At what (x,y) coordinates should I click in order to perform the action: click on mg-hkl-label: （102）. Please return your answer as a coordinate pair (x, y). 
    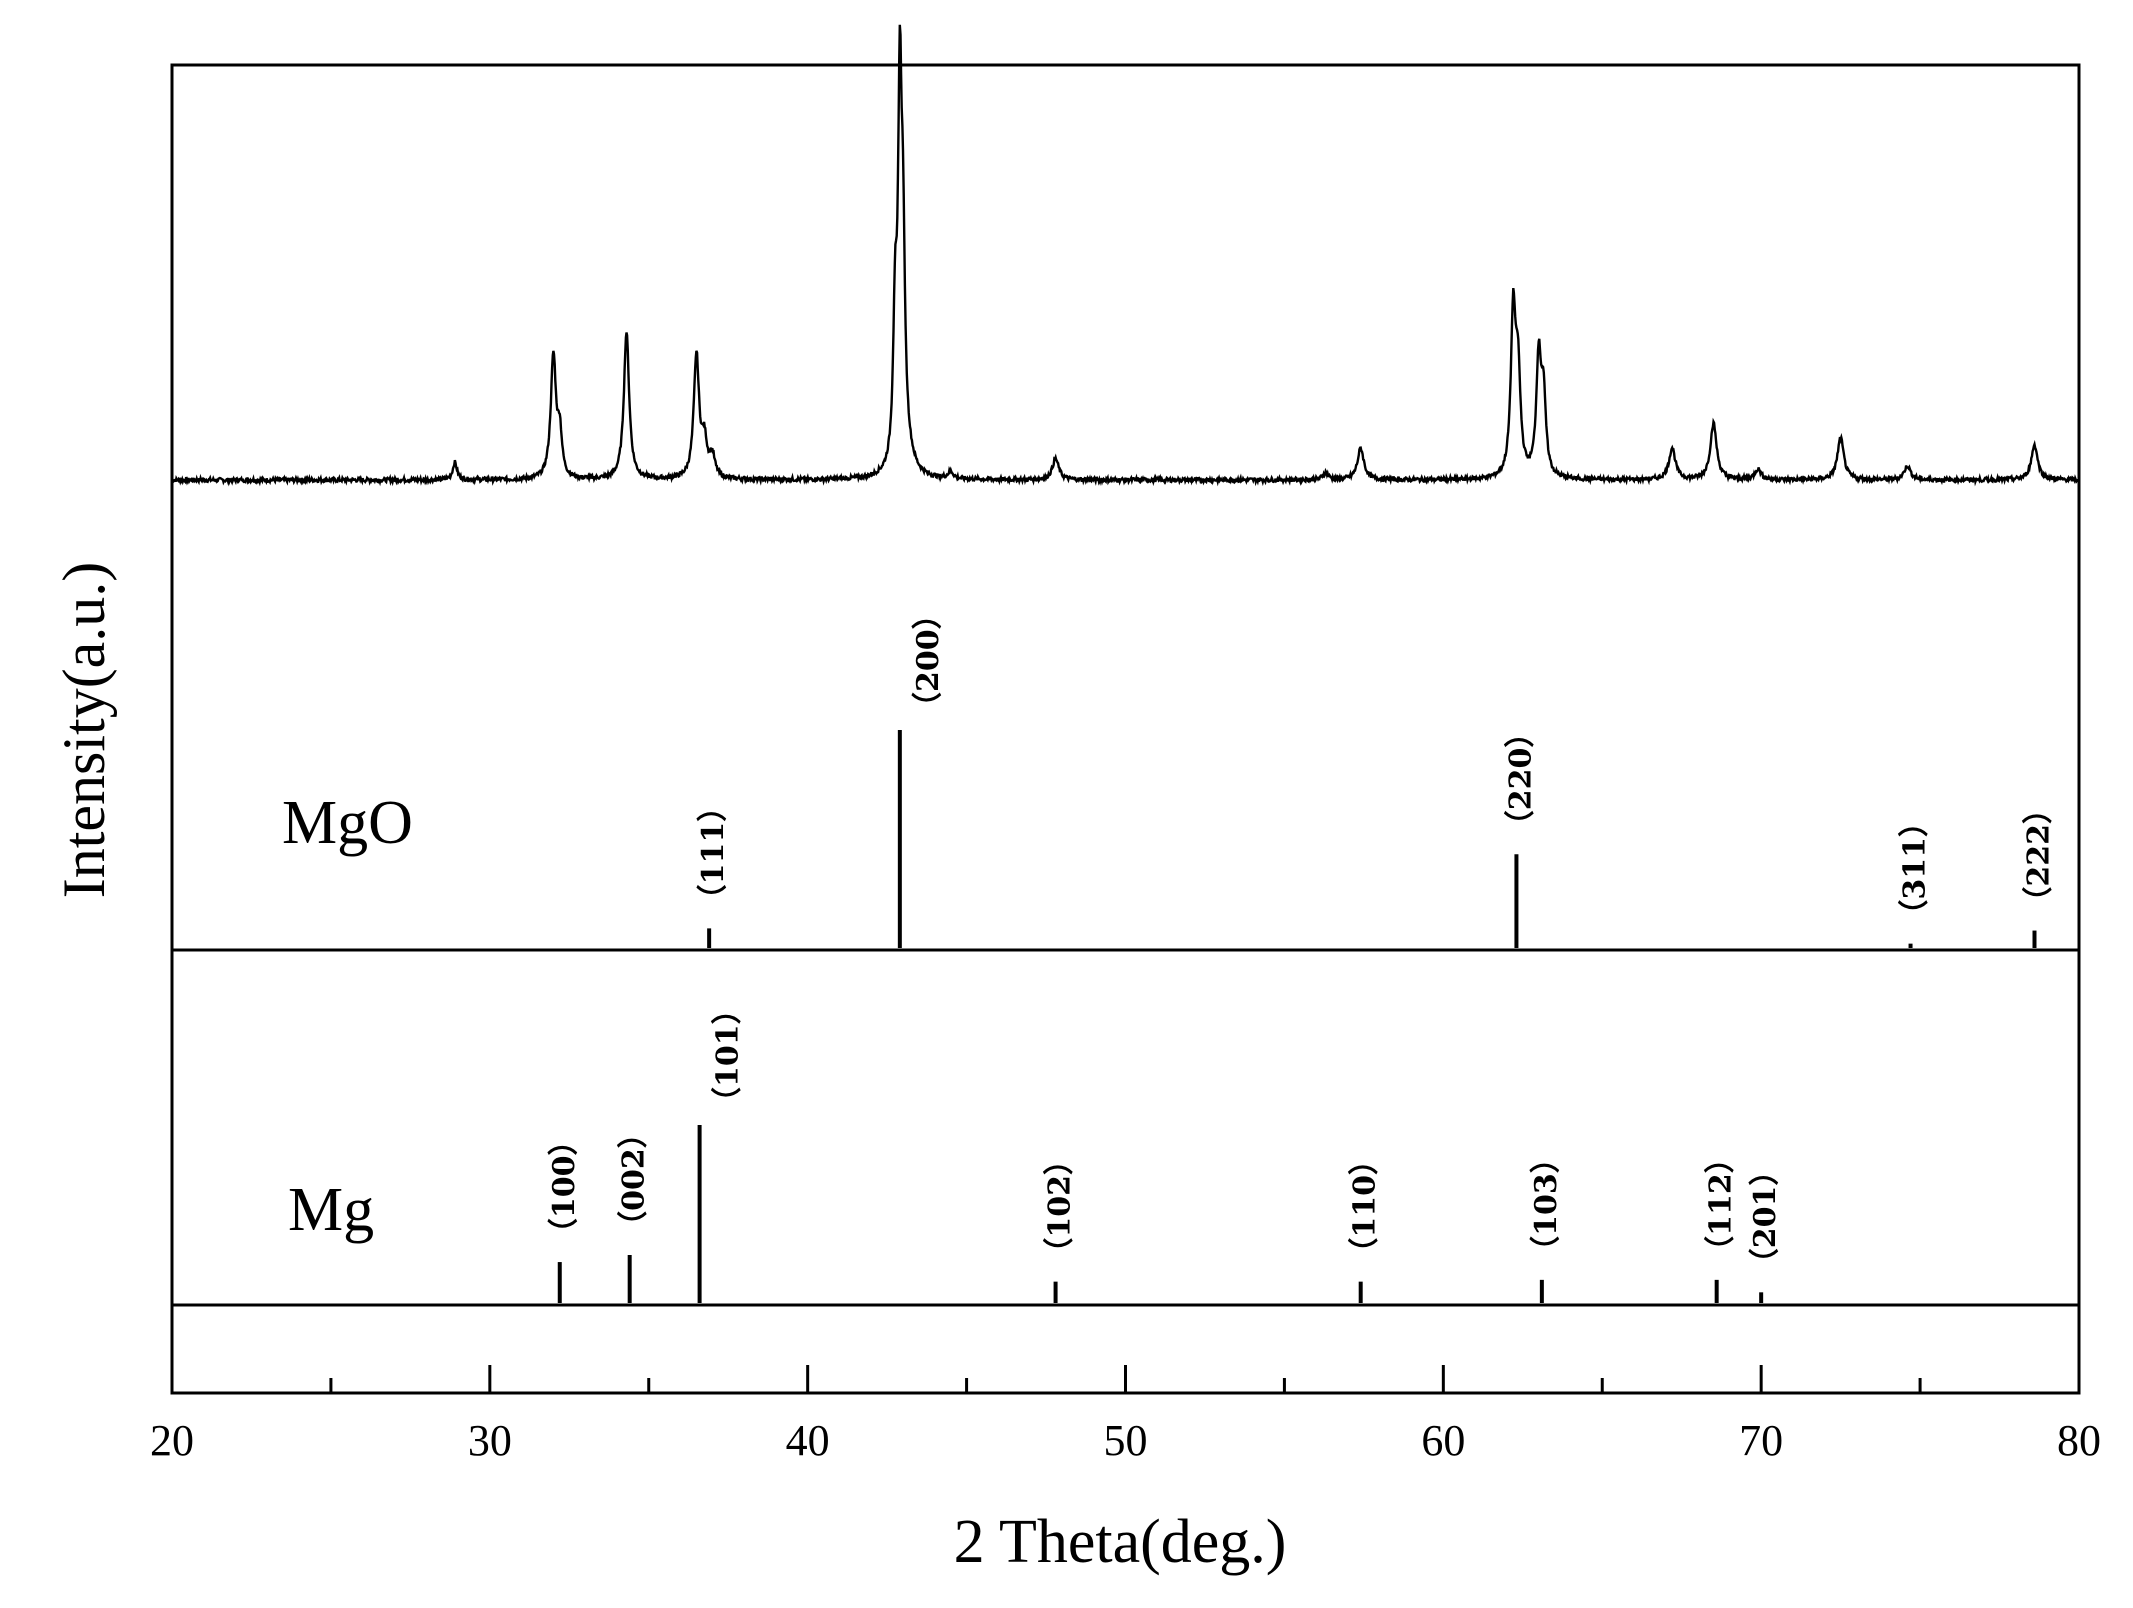
    Looking at the image, I should click on (1060, 1206).